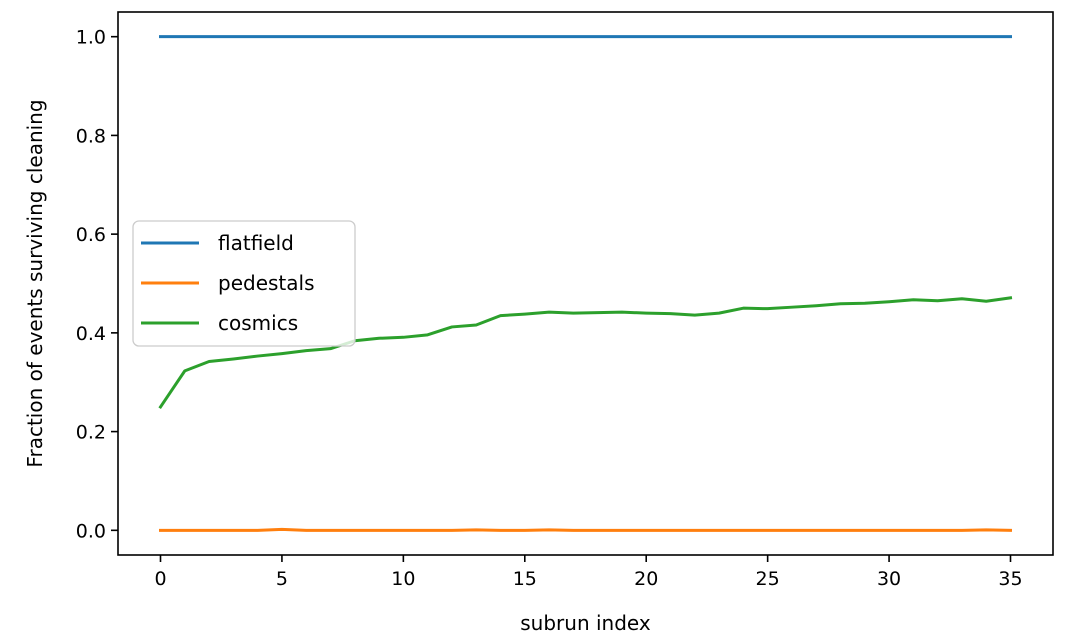 Image resolution: width=1072 pixels, height=639 pixels. I want to click on x-tick-label: 10, so click(403, 579).